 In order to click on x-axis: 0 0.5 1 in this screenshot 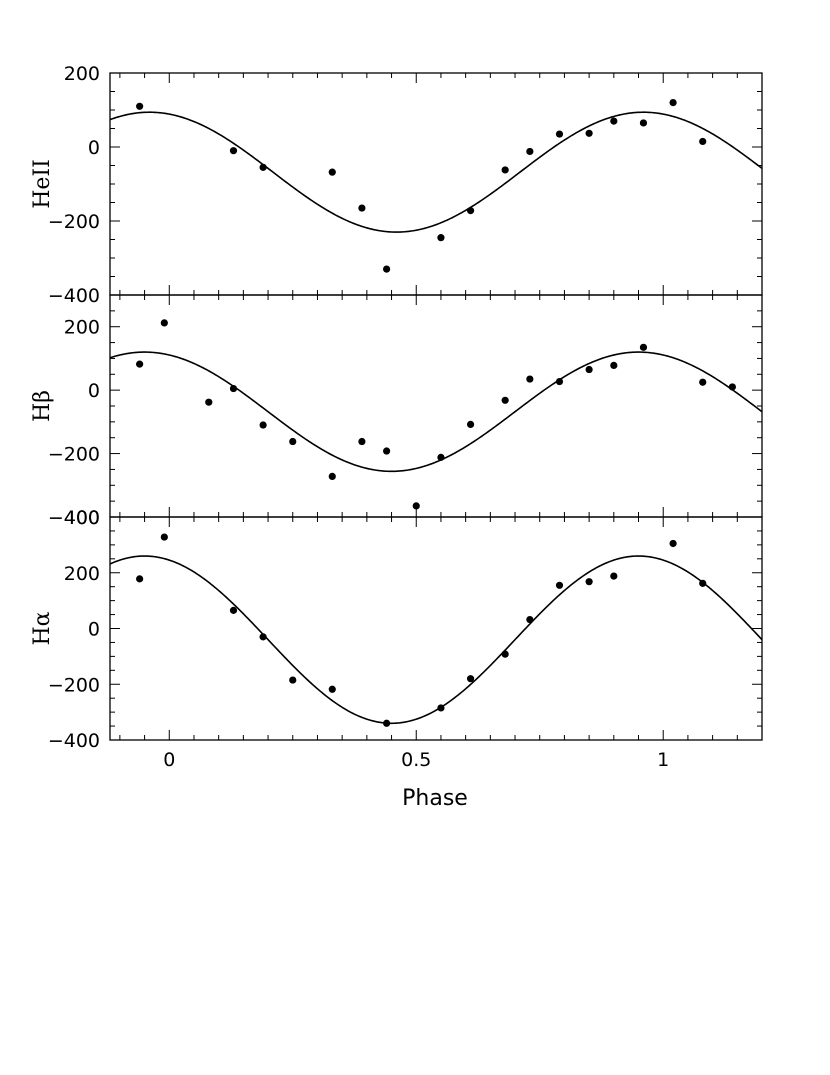, I will do `click(416, 760)`.